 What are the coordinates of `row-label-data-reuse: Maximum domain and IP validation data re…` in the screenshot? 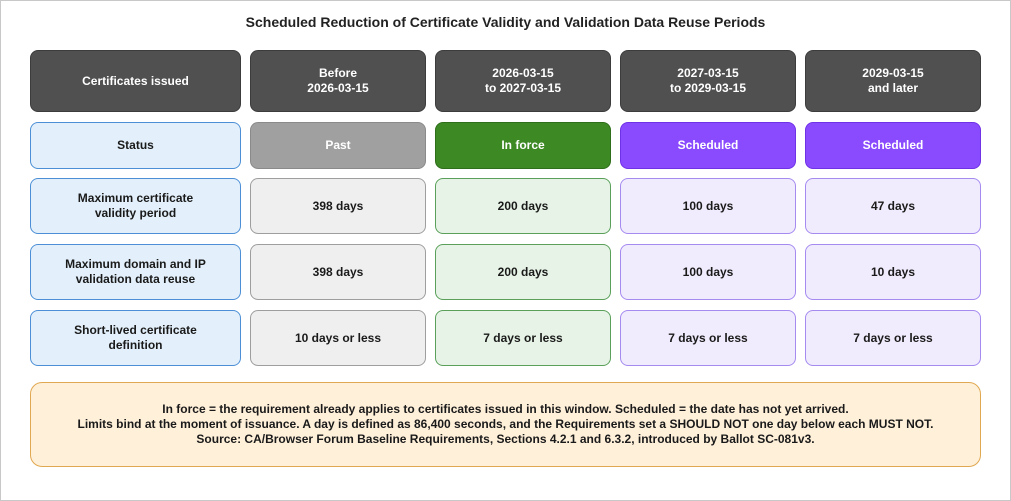 It's located at (135, 272).